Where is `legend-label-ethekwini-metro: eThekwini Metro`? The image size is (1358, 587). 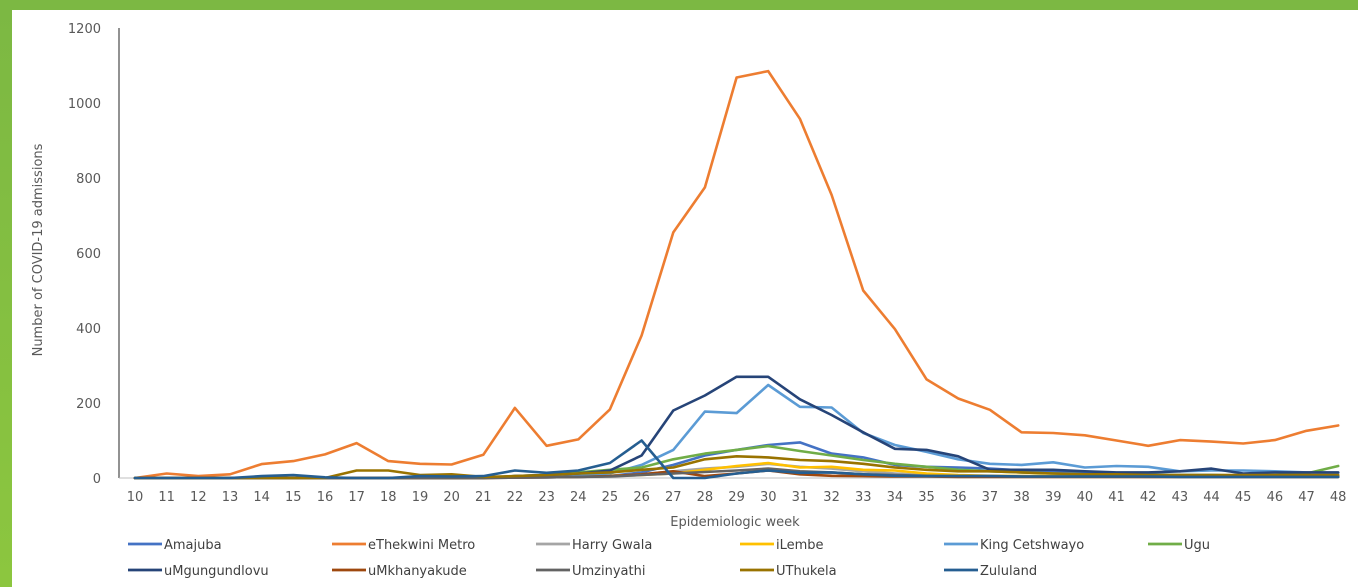
legend-label-ethekwini-metro: eThekwini Metro is located at coordinates (421, 545).